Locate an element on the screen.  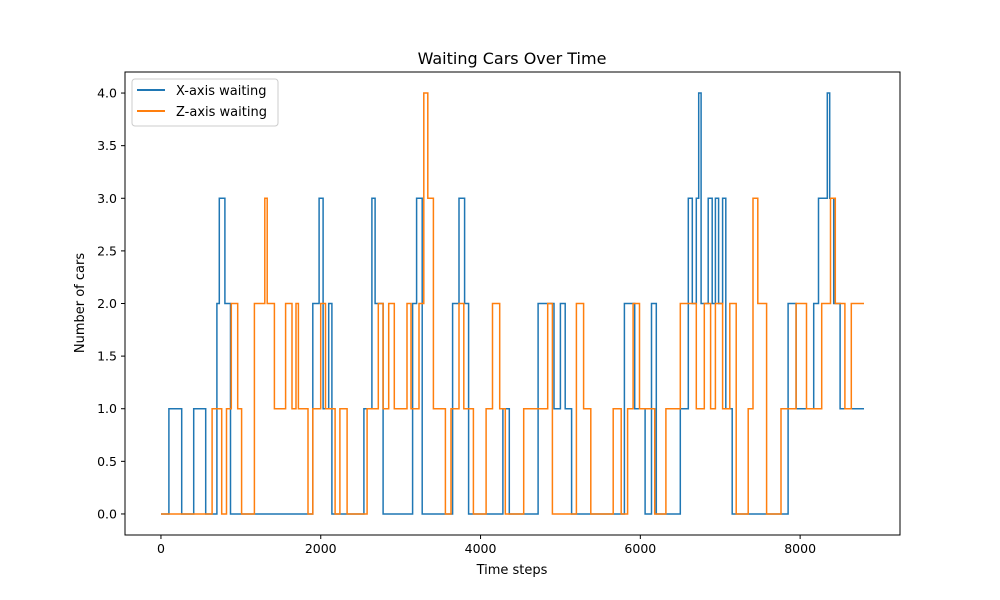
y-tick-label: 3.0 is located at coordinates (107, 198).